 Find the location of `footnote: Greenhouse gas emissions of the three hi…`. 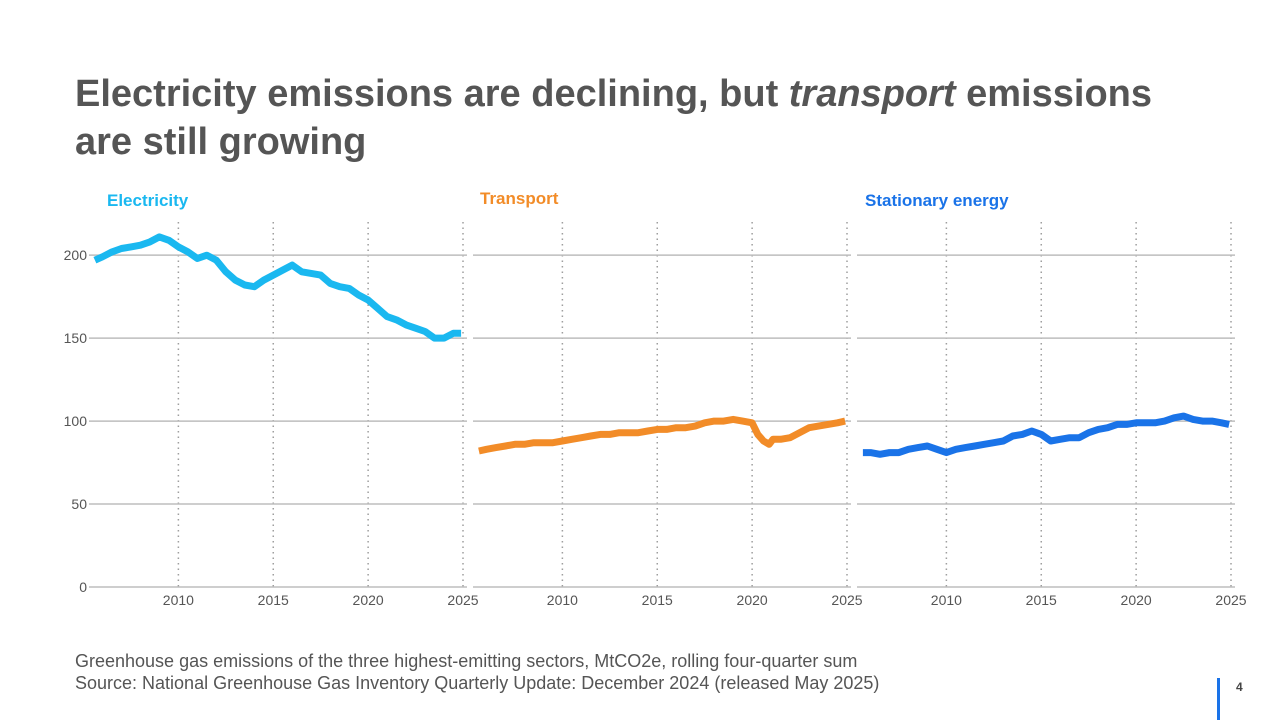

footnote: Greenhouse gas emissions of the three hi… is located at coordinates (477, 672).